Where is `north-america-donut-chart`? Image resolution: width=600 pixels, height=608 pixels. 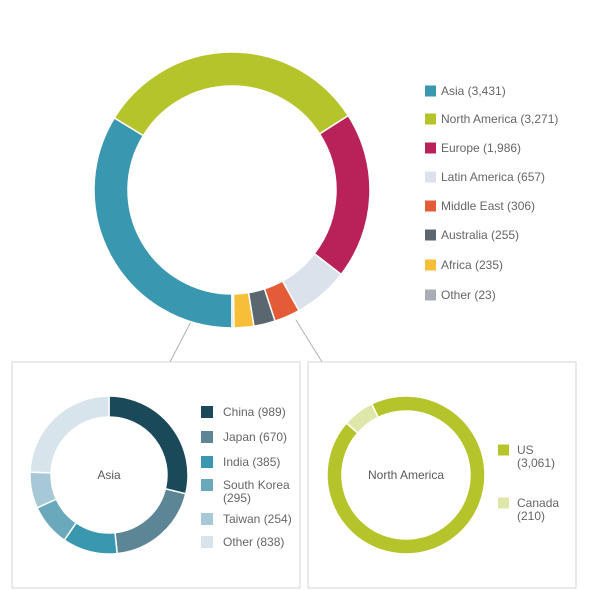 north-america-donut-chart is located at coordinates (406, 475).